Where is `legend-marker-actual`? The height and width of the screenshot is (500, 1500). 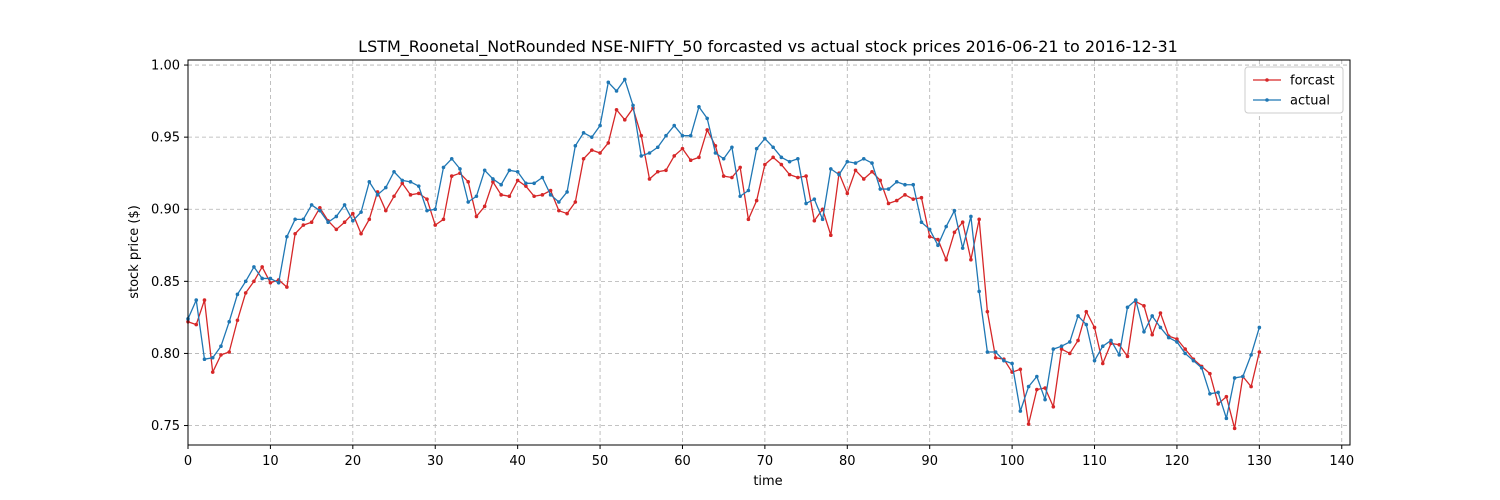 legend-marker-actual is located at coordinates (1267, 100).